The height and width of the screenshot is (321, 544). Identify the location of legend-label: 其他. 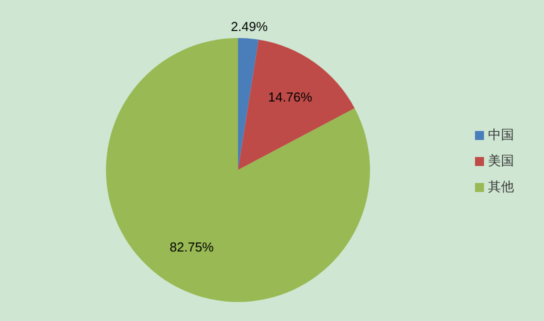
(501, 186).